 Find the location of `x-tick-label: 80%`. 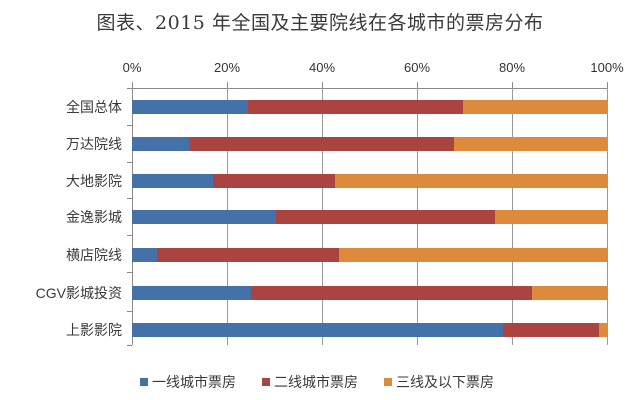

x-tick-label: 80% is located at coordinates (512, 67).